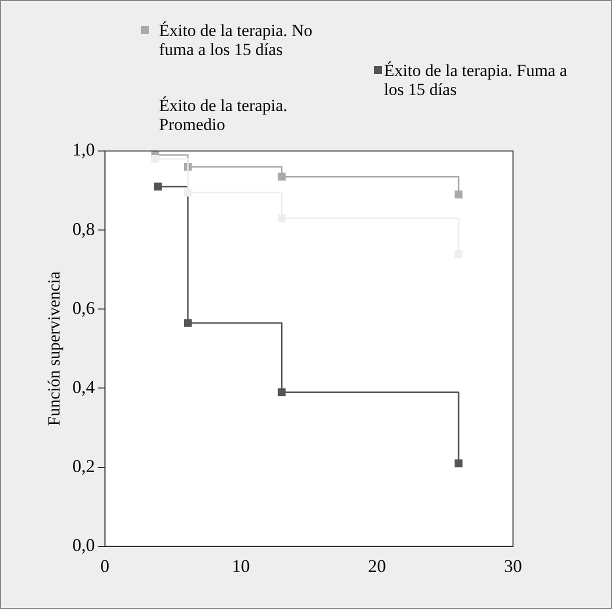 The image size is (612, 609). Describe the element at coordinates (223, 115) in the screenshot. I see `series-label: Éxito de la terapia. Promedio` at that location.